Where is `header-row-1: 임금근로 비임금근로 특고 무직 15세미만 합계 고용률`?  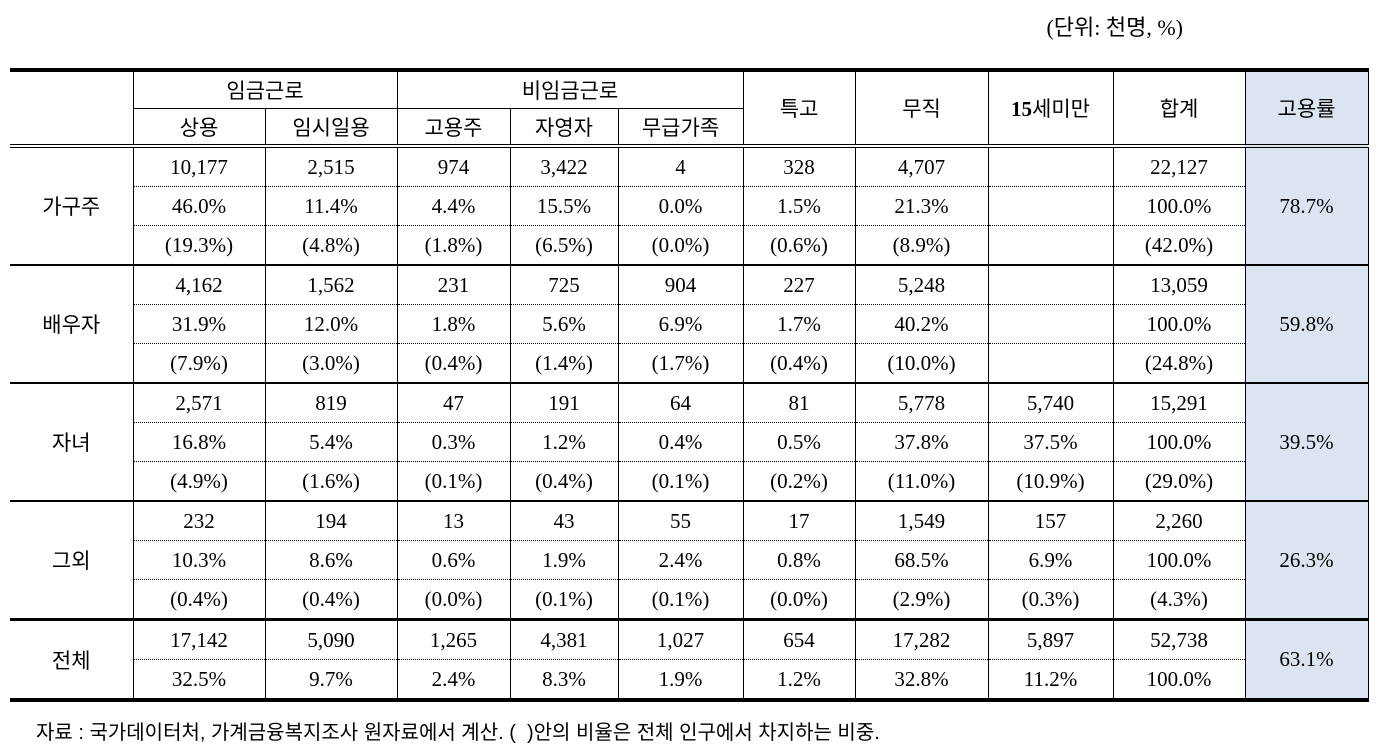
header-row-1: 임금근로 비임금근로 특고 무직 15세미만 합계 고용률 is located at coordinates (689, 108).